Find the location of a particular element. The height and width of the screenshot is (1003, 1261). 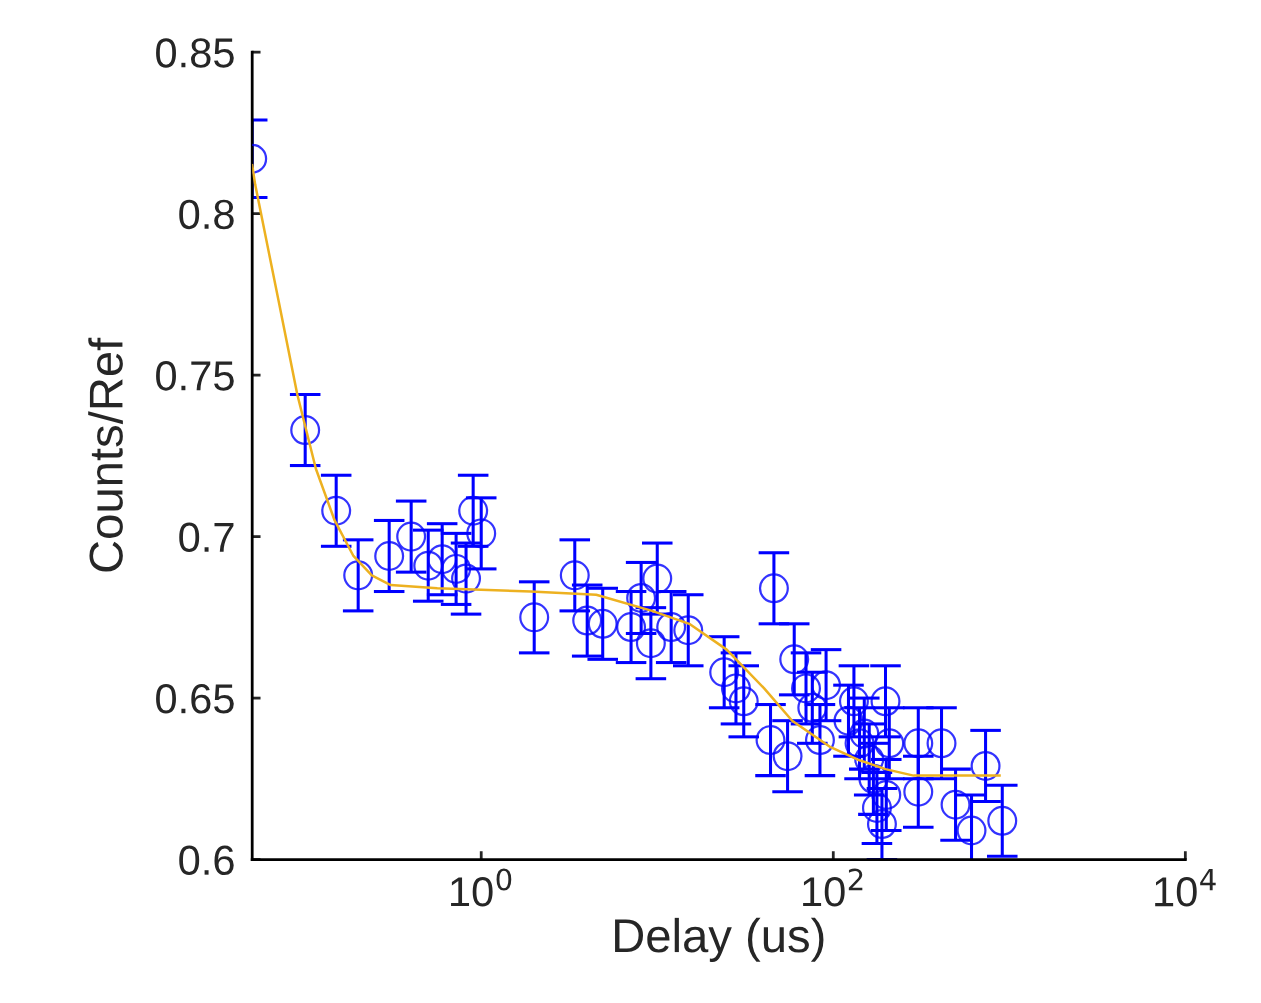

y-axis-title: Counts/Ref is located at coordinates (105, 454).